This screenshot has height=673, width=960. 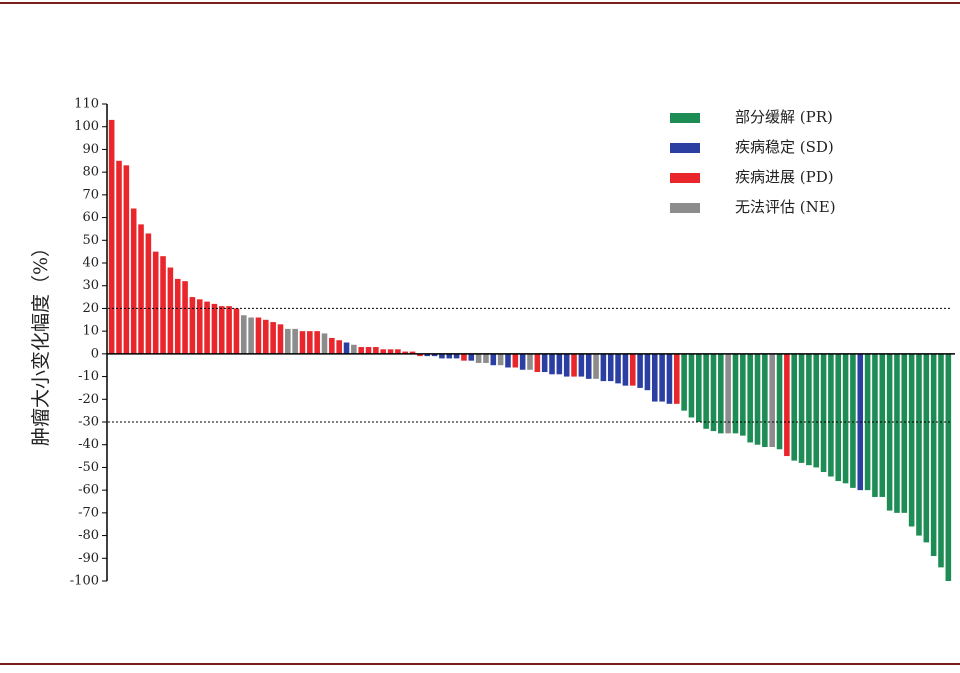 I want to click on y-tick-label: 80, so click(x=90, y=172).